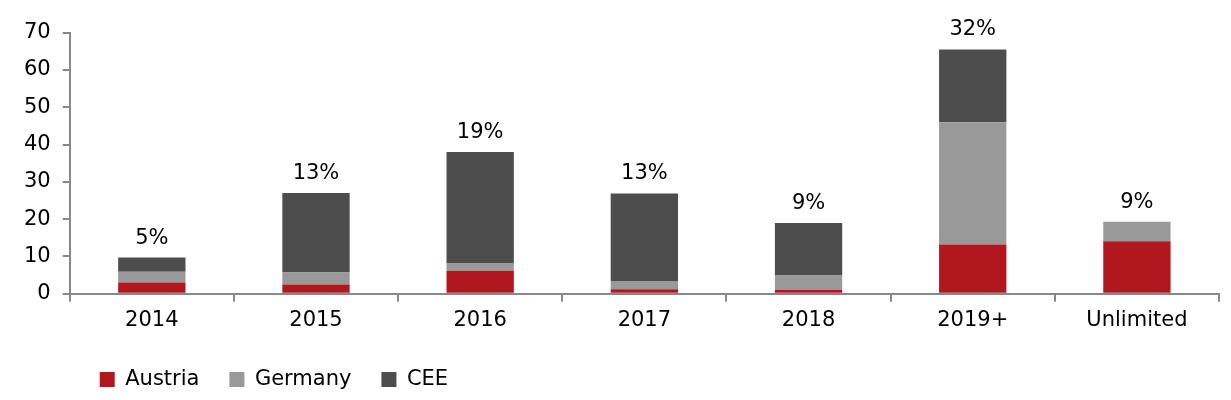  Describe the element at coordinates (1137, 318) in the screenshot. I see `x-tick-label: Unlimited` at that location.